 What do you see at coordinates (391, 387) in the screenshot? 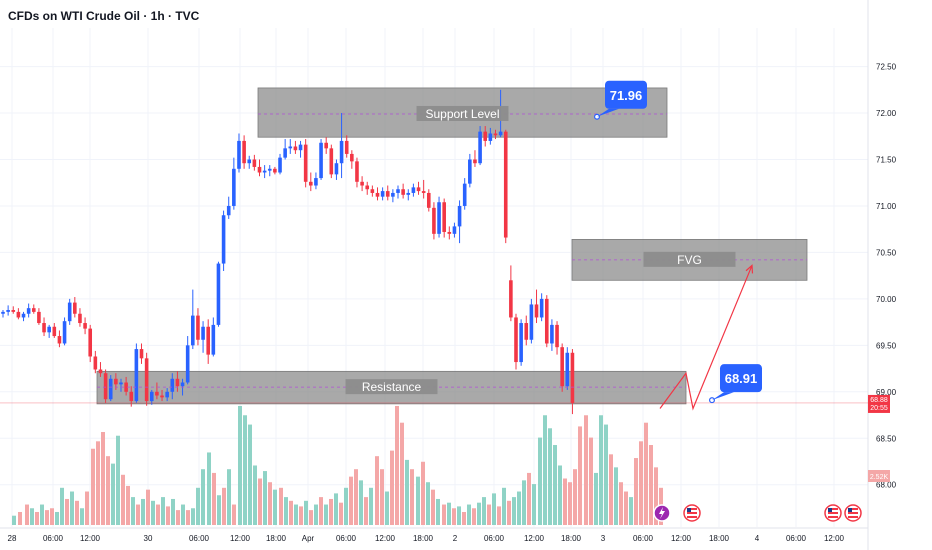
I see `zone-label-bg` at bounding box center [391, 387].